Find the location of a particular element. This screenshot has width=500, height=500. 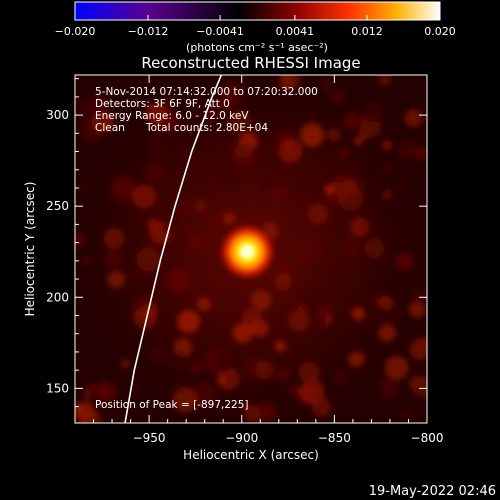

annotation-peak-position: Position of Peak = [-897,225] is located at coordinates (172, 405).